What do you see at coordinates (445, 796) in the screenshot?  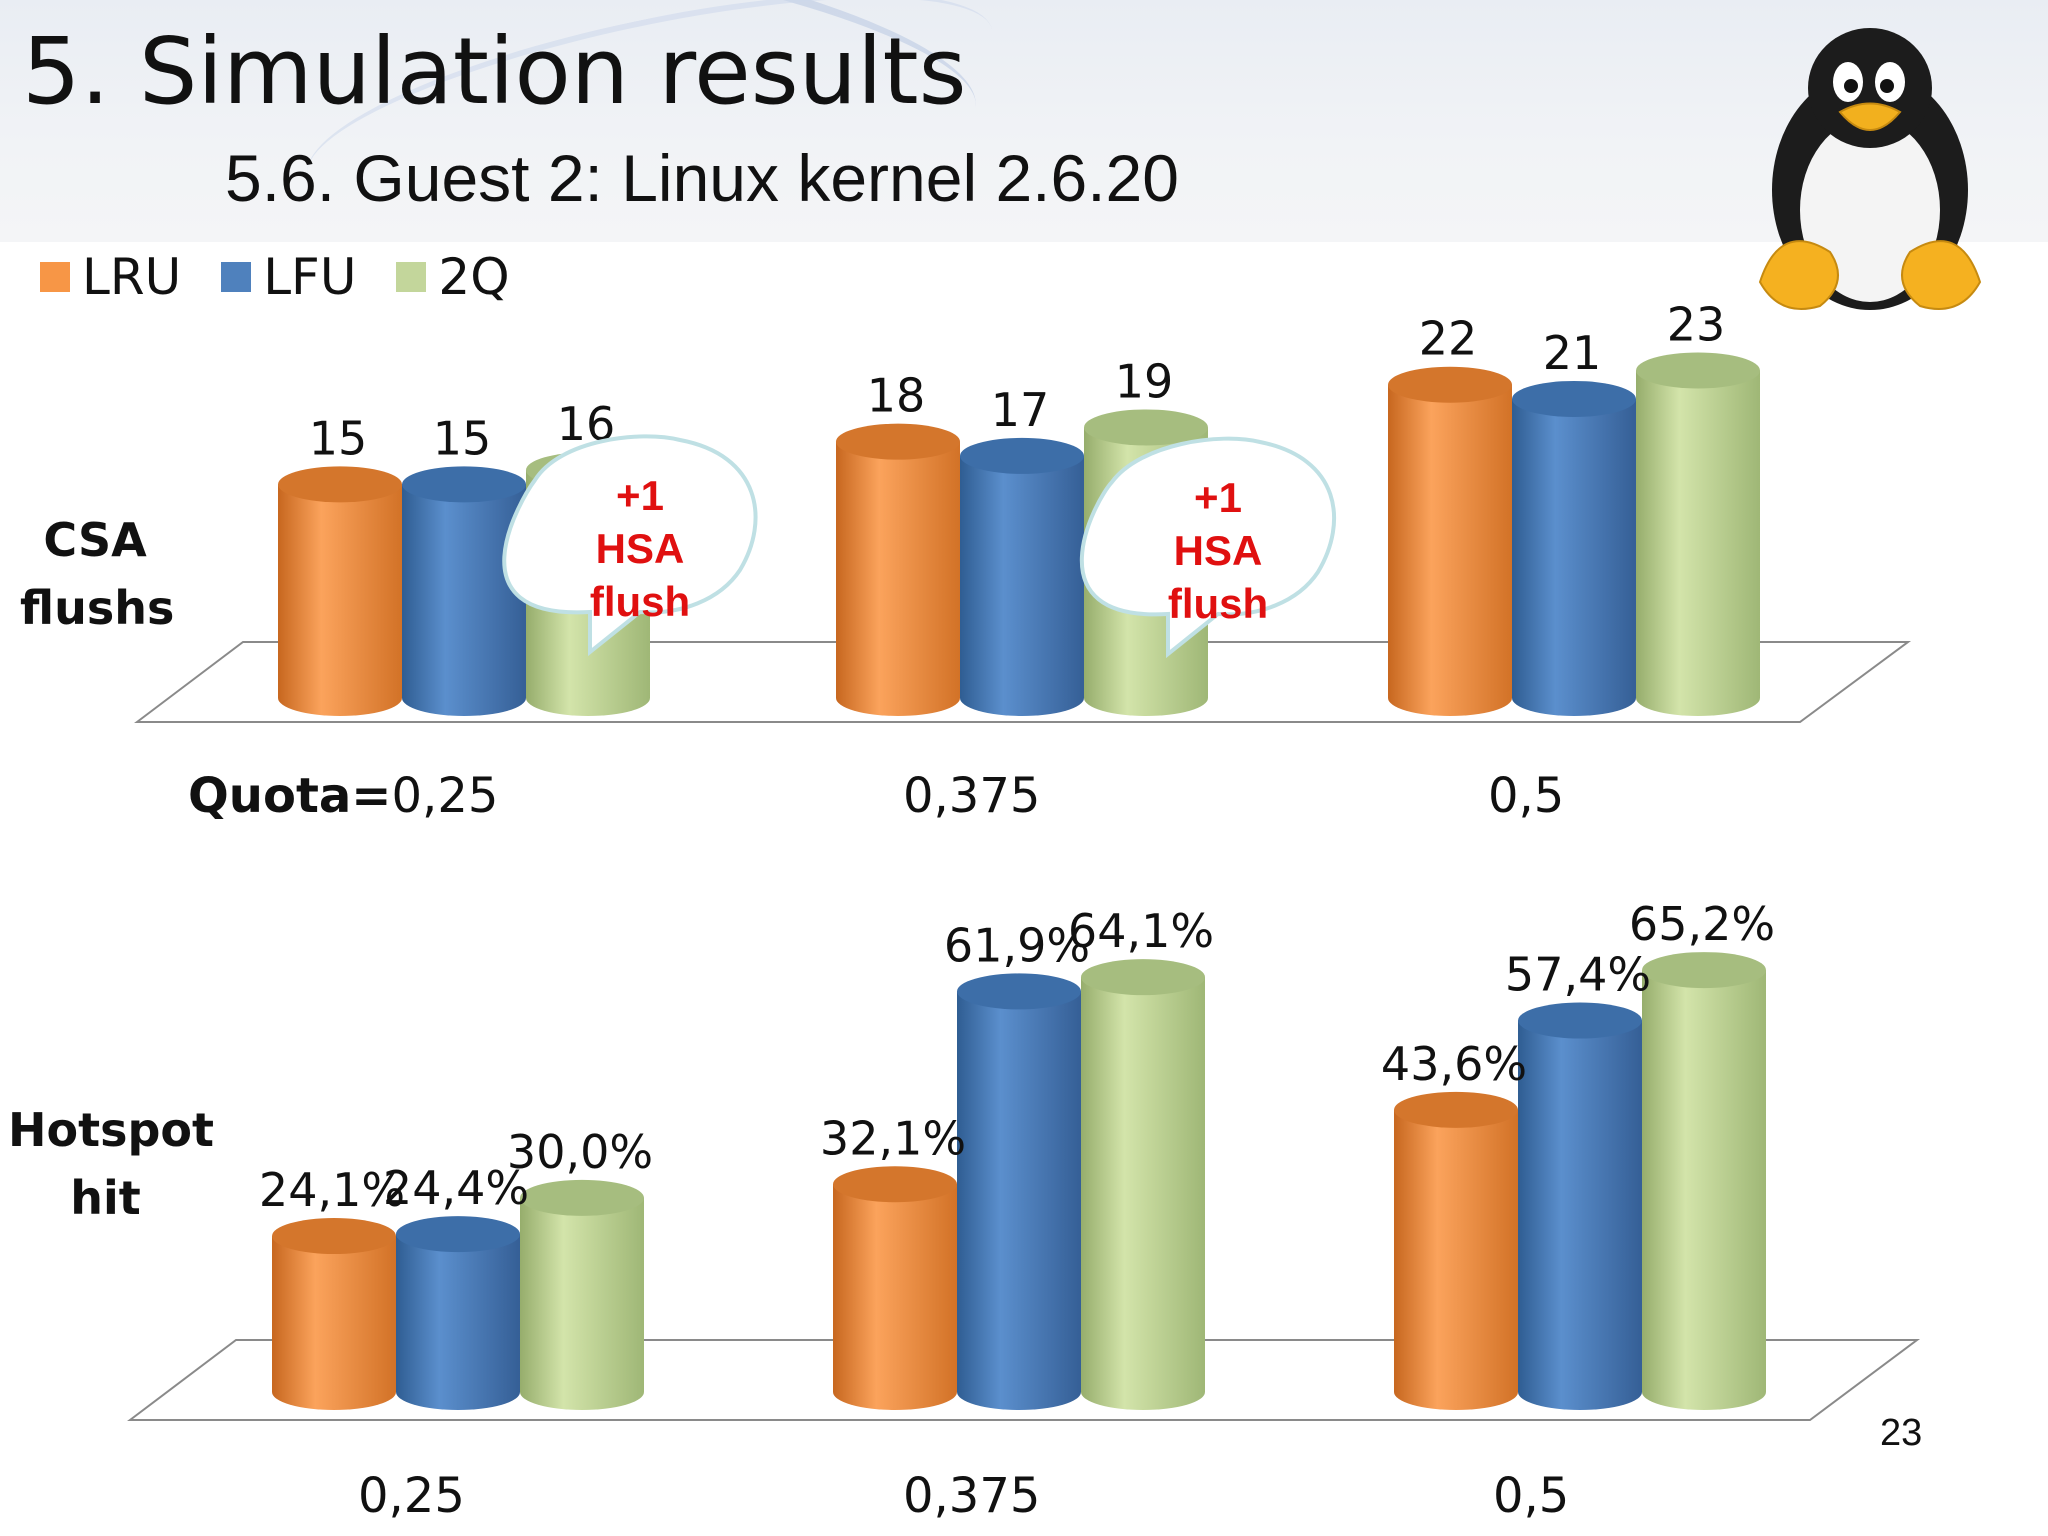 I see `category-value: 0,25` at bounding box center [445, 796].